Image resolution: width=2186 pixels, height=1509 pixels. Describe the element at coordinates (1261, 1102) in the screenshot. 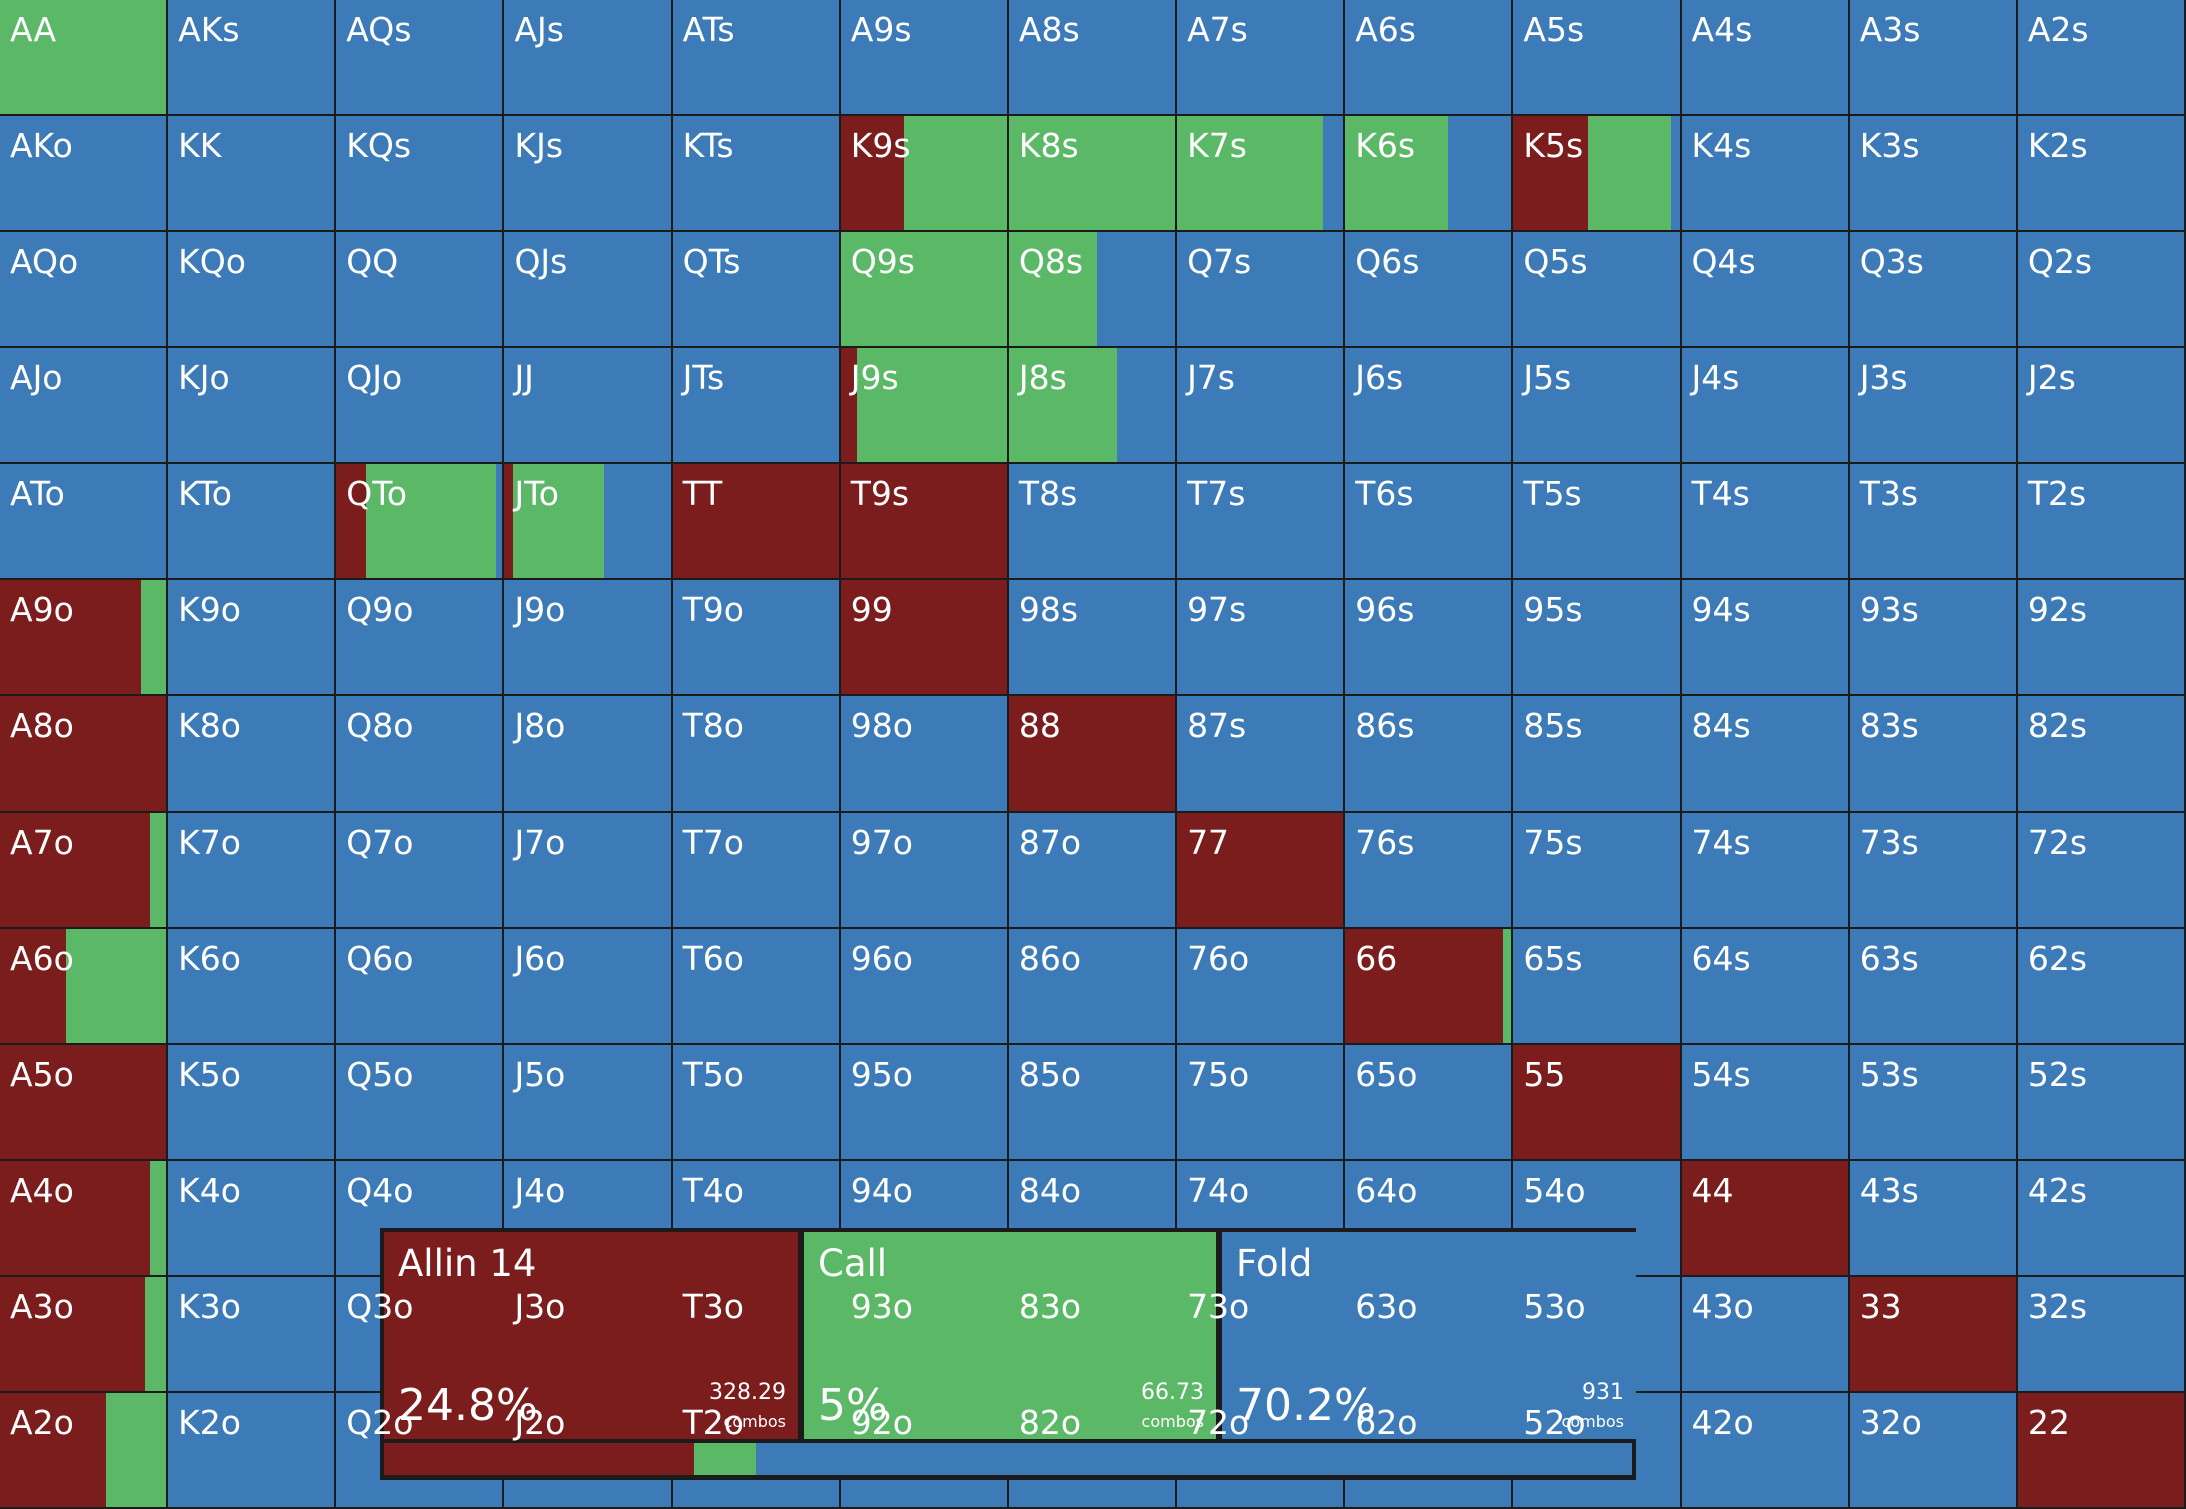

I see `hand-cell-75o: 75o` at that location.